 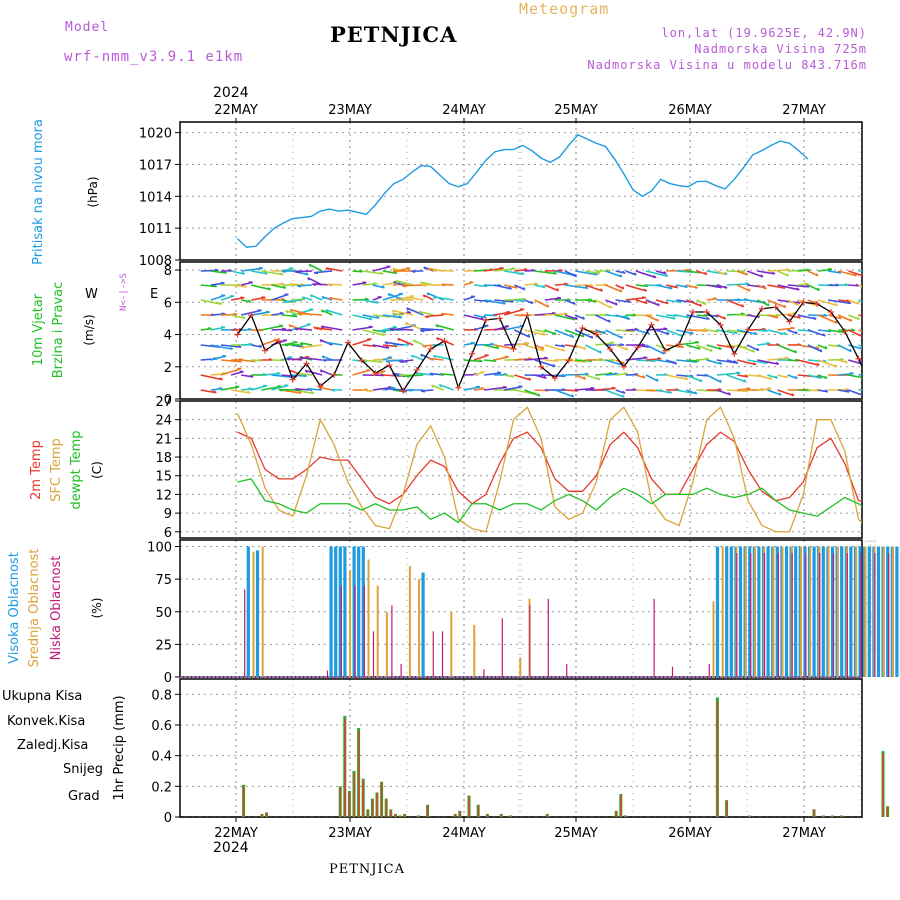 I want to click on y-tick-label: 1014, so click(x=155, y=197).